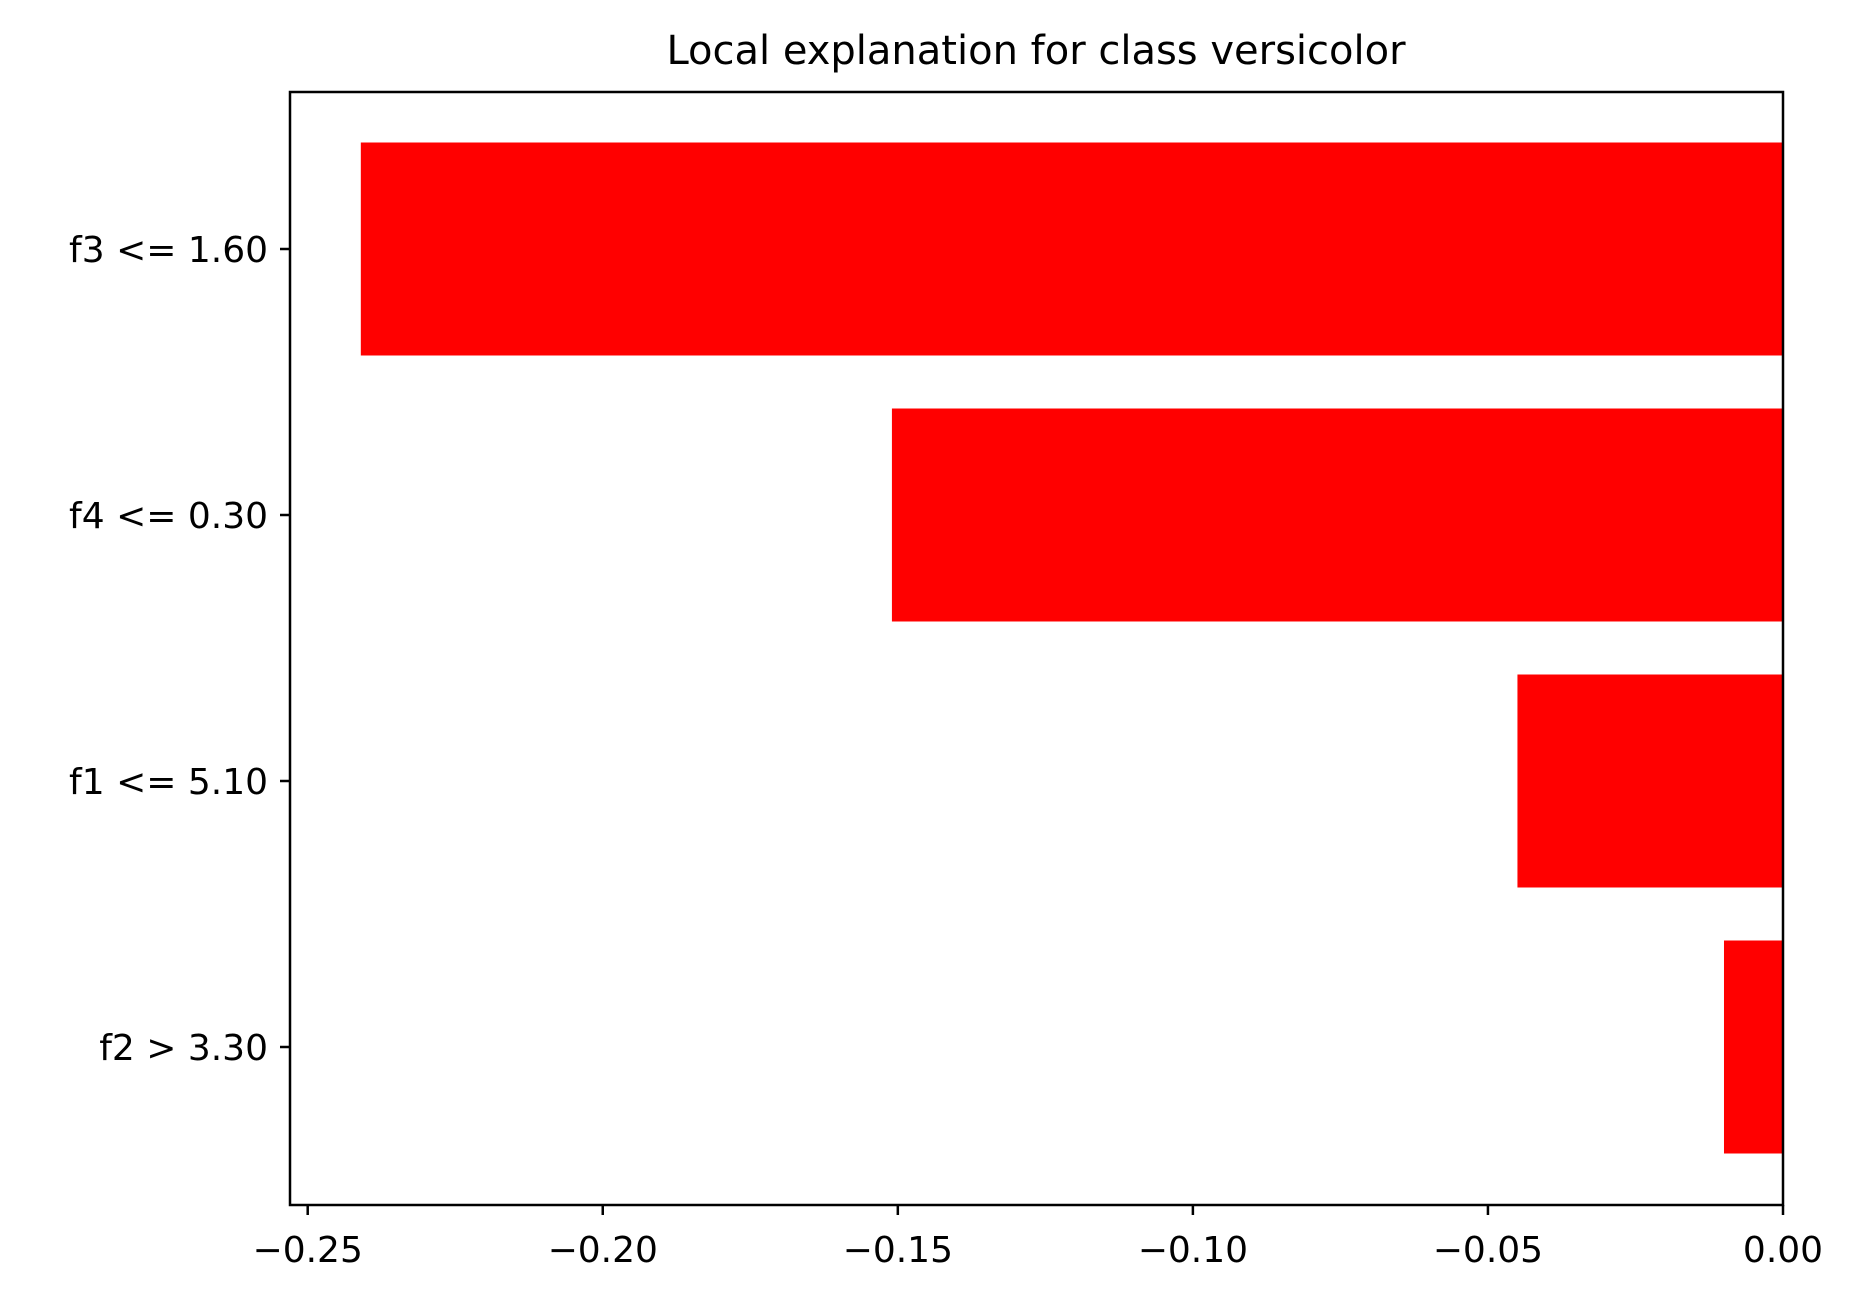 The image size is (1853, 1307). Describe the element at coordinates (898, 1250) in the screenshot. I see `x-tick-label: −0.15` at that location.